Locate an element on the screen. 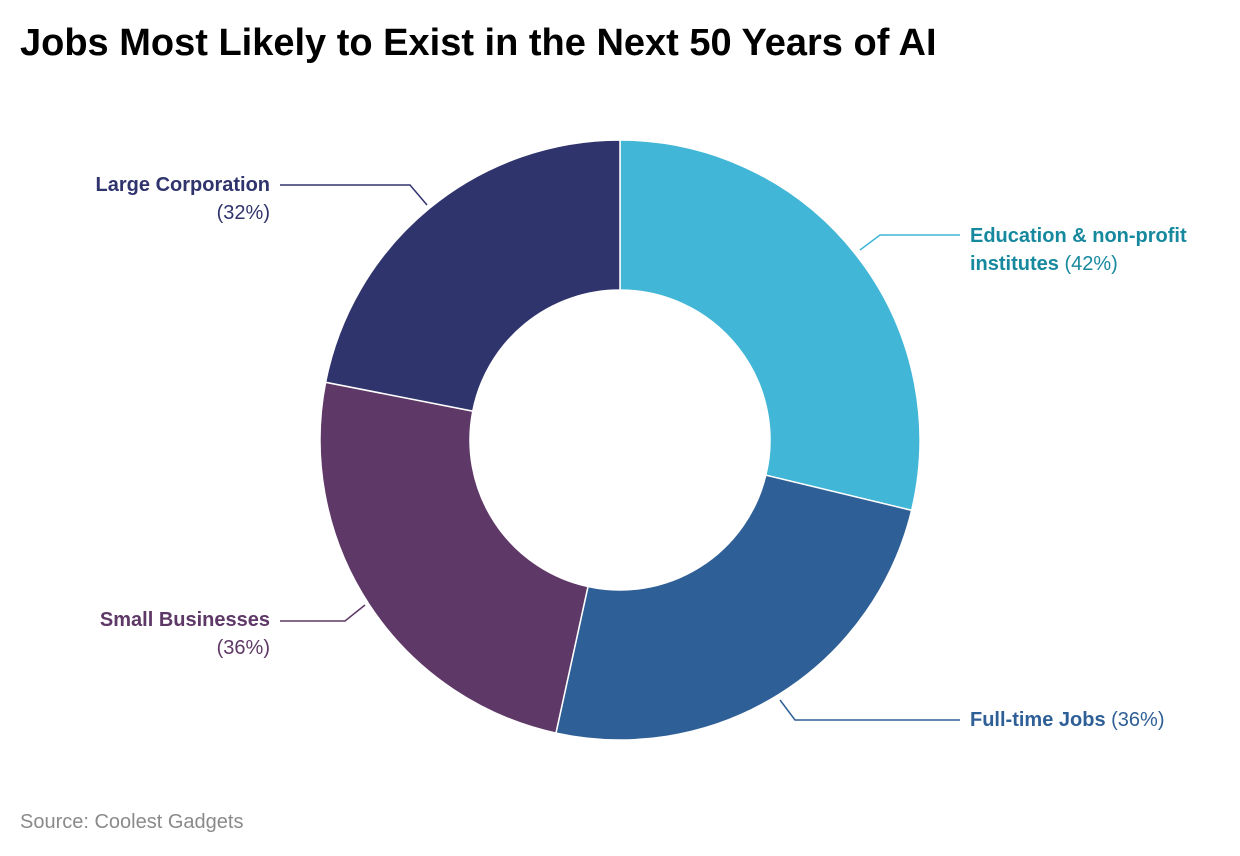 Image resolution: width=1240 pixels, height=856 pixels. slice-label: Education & non-profit institutes (42%) is located at coordinates (1100, 250).